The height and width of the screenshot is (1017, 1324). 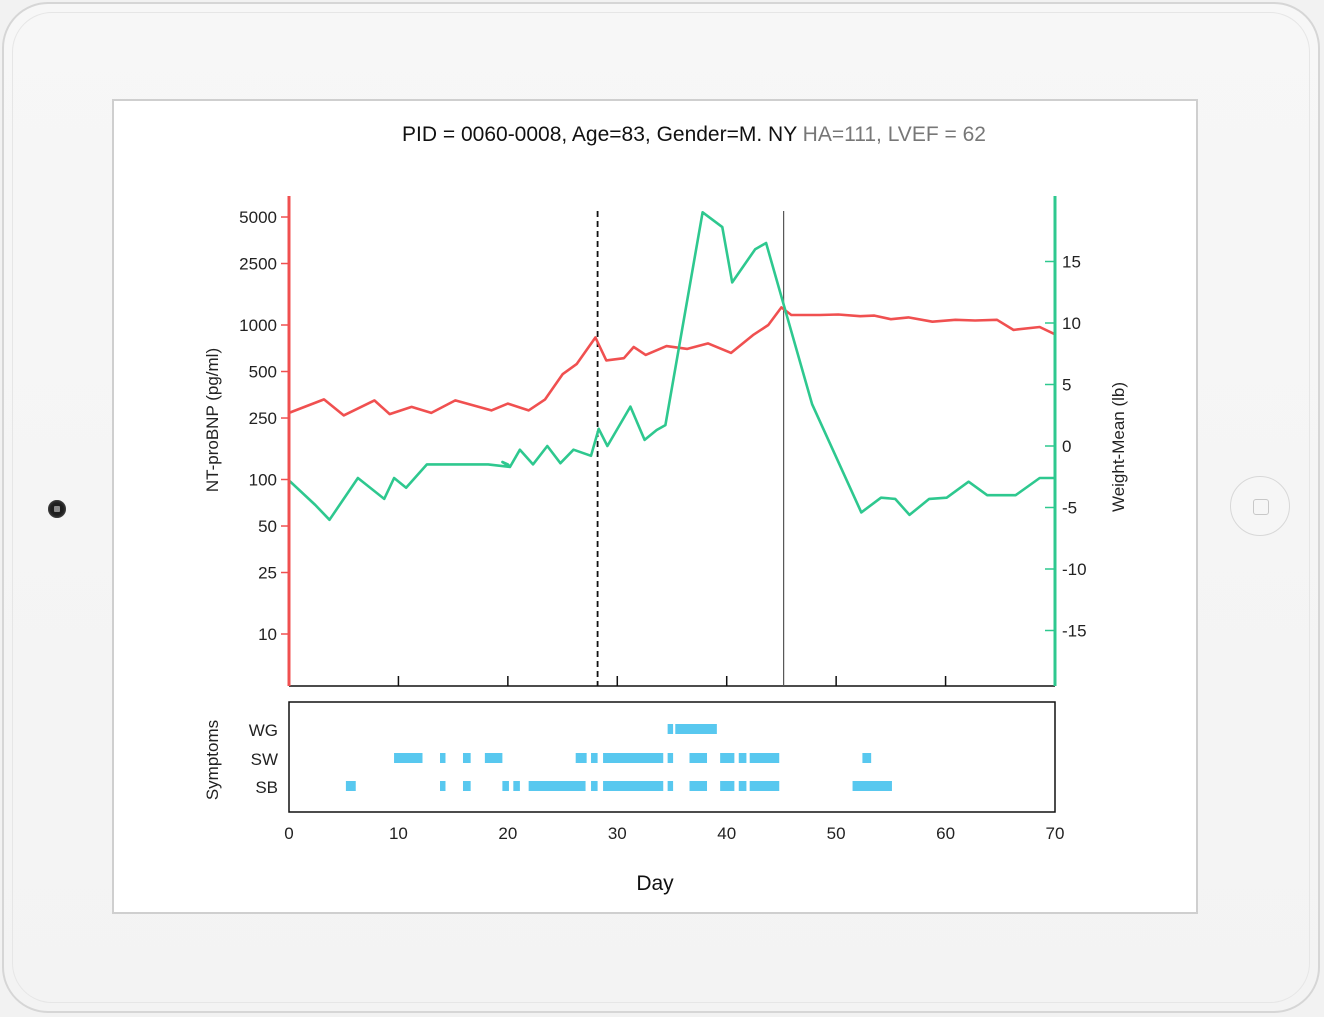 What do you see at coordinates (1066, 385) in the screenshot?
I see `y-right-tick-label: 5` at bounding box center [1066, 385].